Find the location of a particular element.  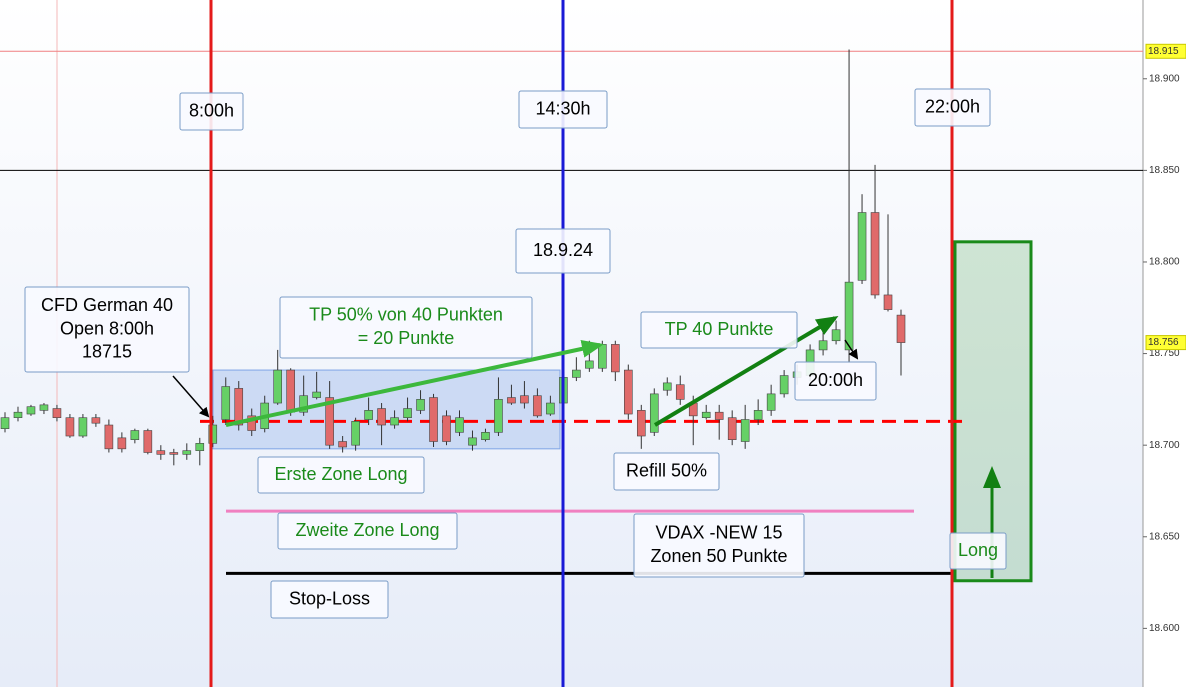

annotation-text: CFD German 40 is located at coordinates (107, 305).